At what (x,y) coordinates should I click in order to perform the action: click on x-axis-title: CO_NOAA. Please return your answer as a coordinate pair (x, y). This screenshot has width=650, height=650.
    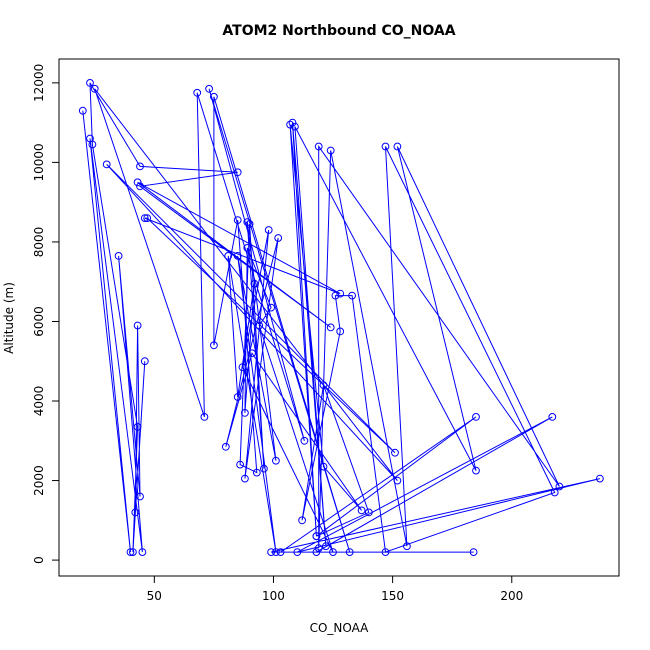
    Looking at the image, I should click on (340, 628).